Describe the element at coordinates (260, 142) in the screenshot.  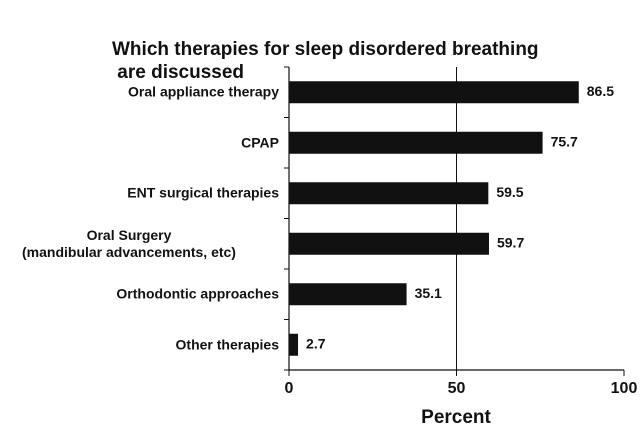
I see `y-tick-label: CPAP` at that location.